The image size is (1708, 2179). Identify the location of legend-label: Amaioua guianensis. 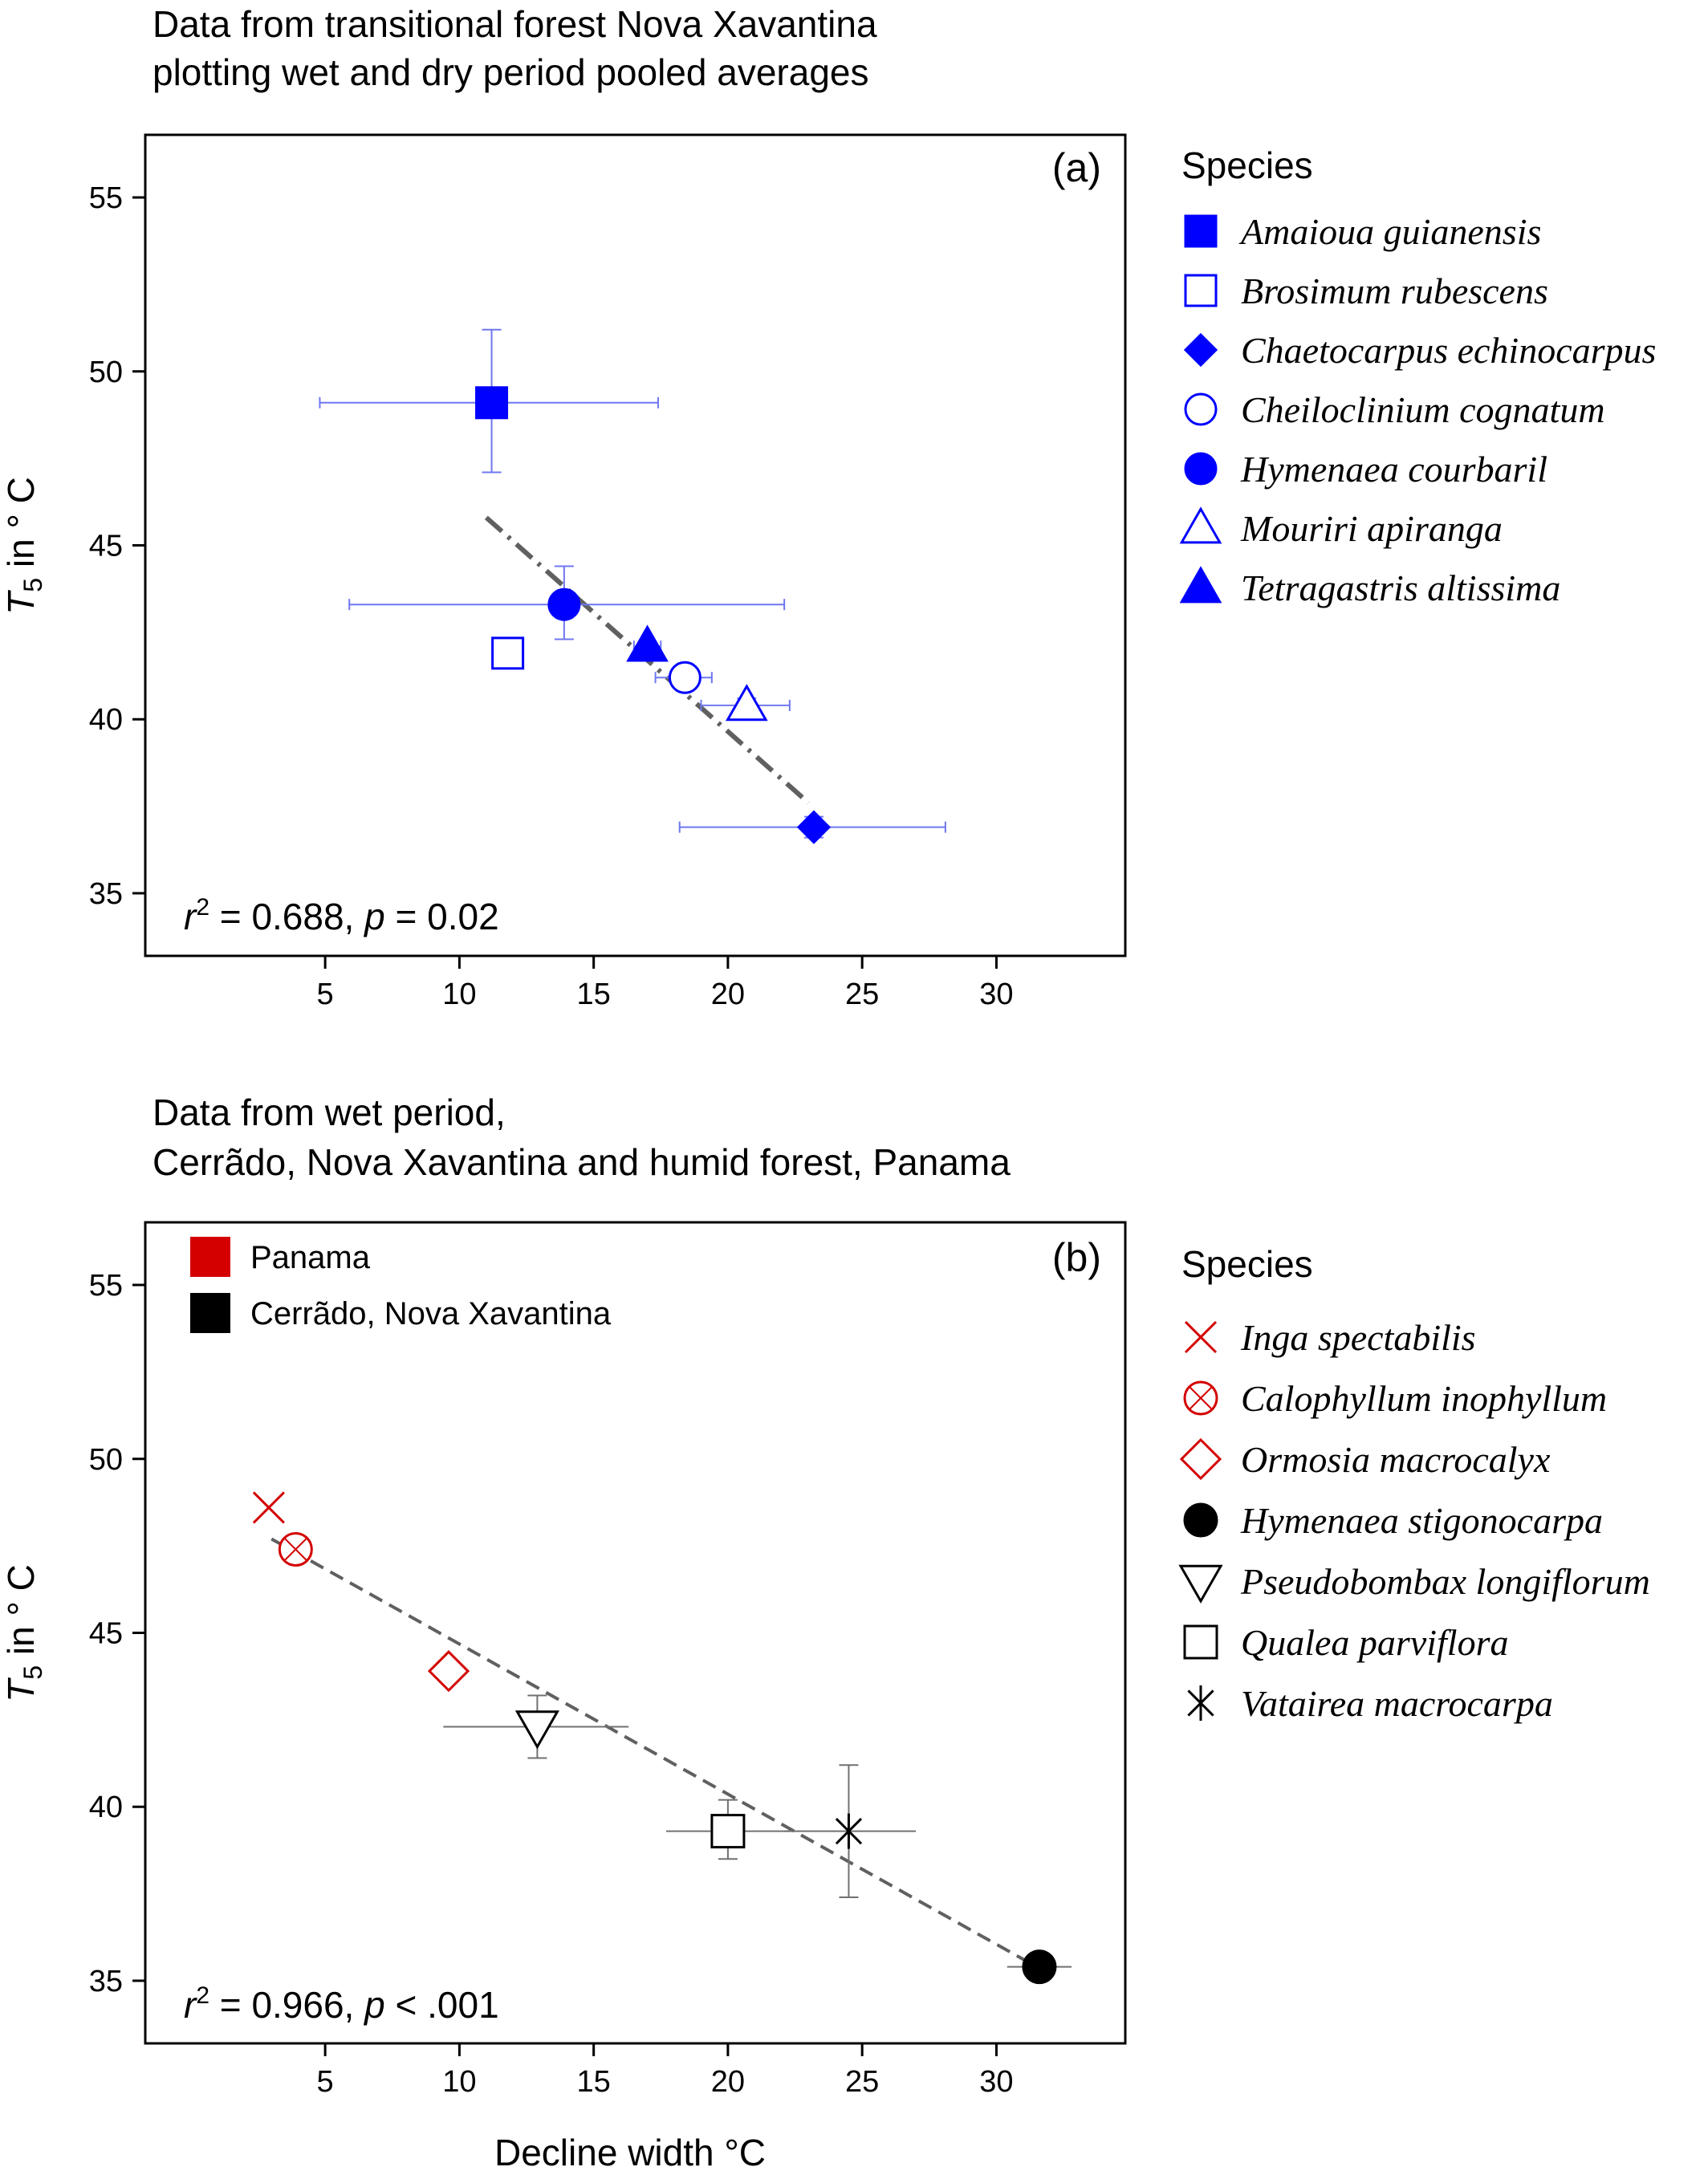
(1390, 231).